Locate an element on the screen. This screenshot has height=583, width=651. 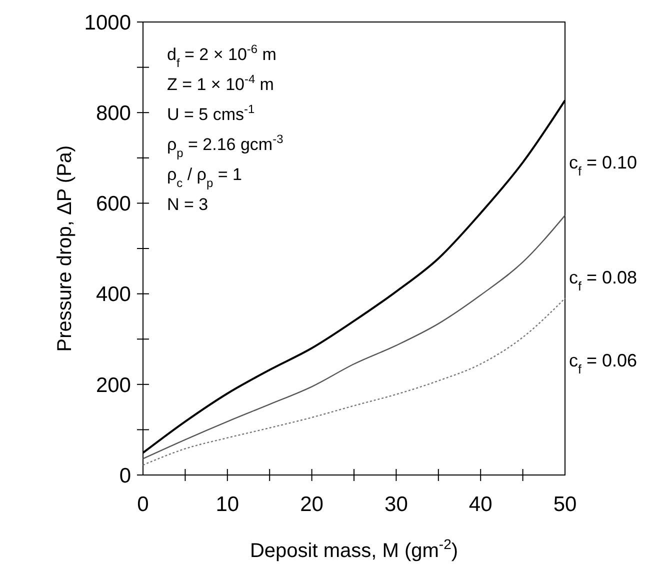
annotation: d$_{f}$ = 2 × 10$^{-6}$ m is located at coordinates (221, 56).